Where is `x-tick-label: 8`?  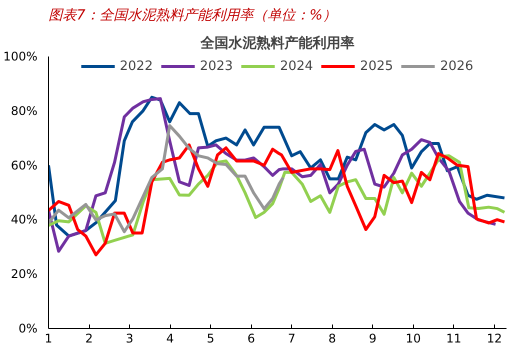 x-tick-label: 8 is located at coordinates (332, 339).